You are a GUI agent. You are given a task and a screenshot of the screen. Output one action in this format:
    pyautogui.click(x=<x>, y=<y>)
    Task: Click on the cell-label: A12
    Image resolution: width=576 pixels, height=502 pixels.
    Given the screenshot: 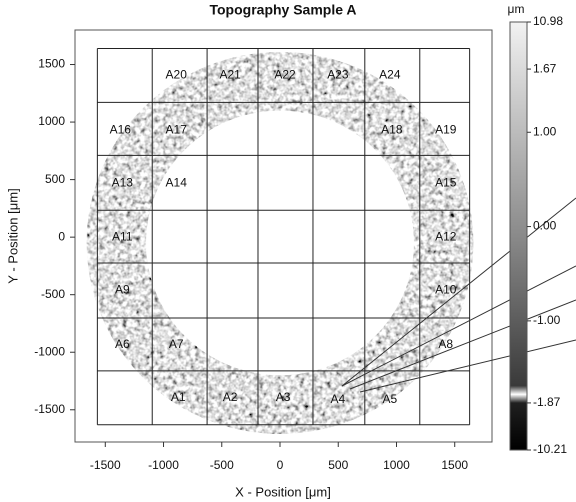 What is the action you would take?
    pyautogui.click(x=446, y=236)
    